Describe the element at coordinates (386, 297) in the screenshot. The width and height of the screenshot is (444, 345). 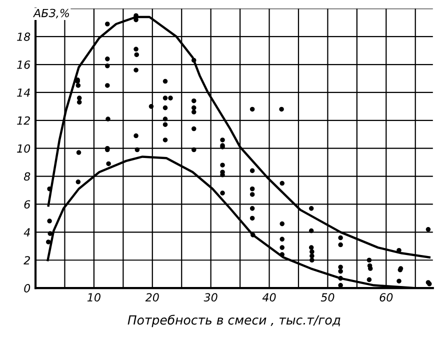
I see `x-tick-label: 60` at that location.